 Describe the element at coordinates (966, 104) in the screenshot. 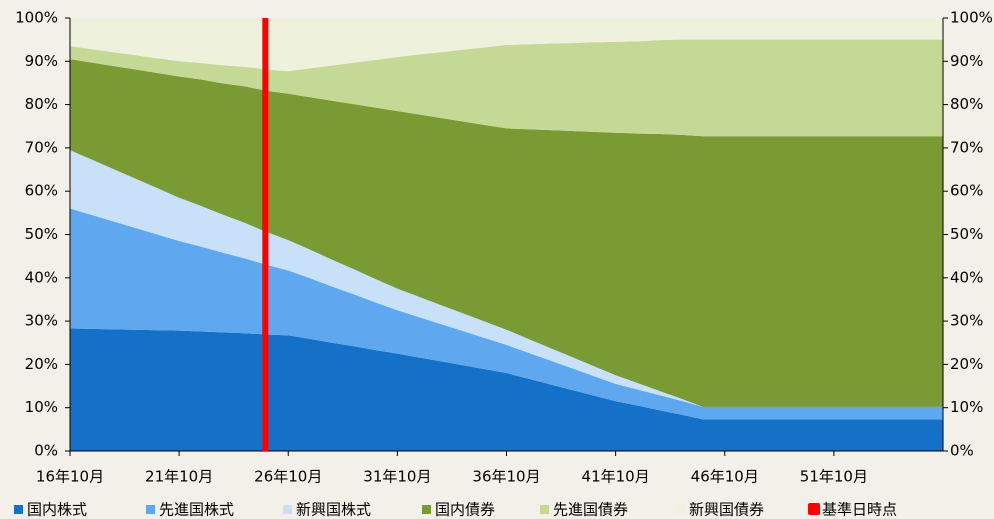

I see `y2-tick-label: 80%` at that location.